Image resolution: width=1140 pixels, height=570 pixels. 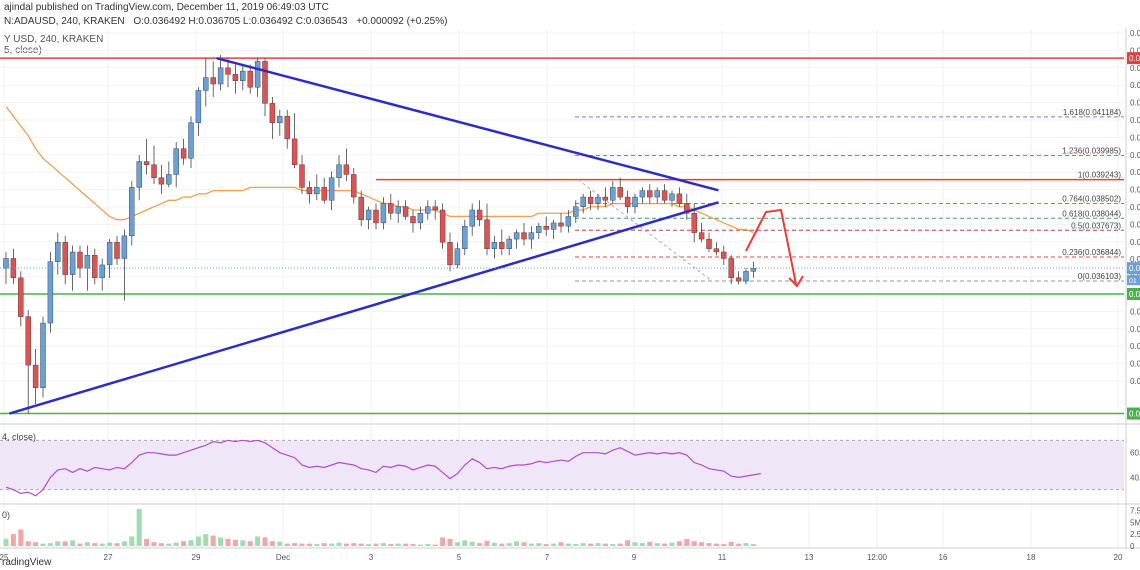 I want to click on x-tick-label: 7, so click(x=547, y=557).